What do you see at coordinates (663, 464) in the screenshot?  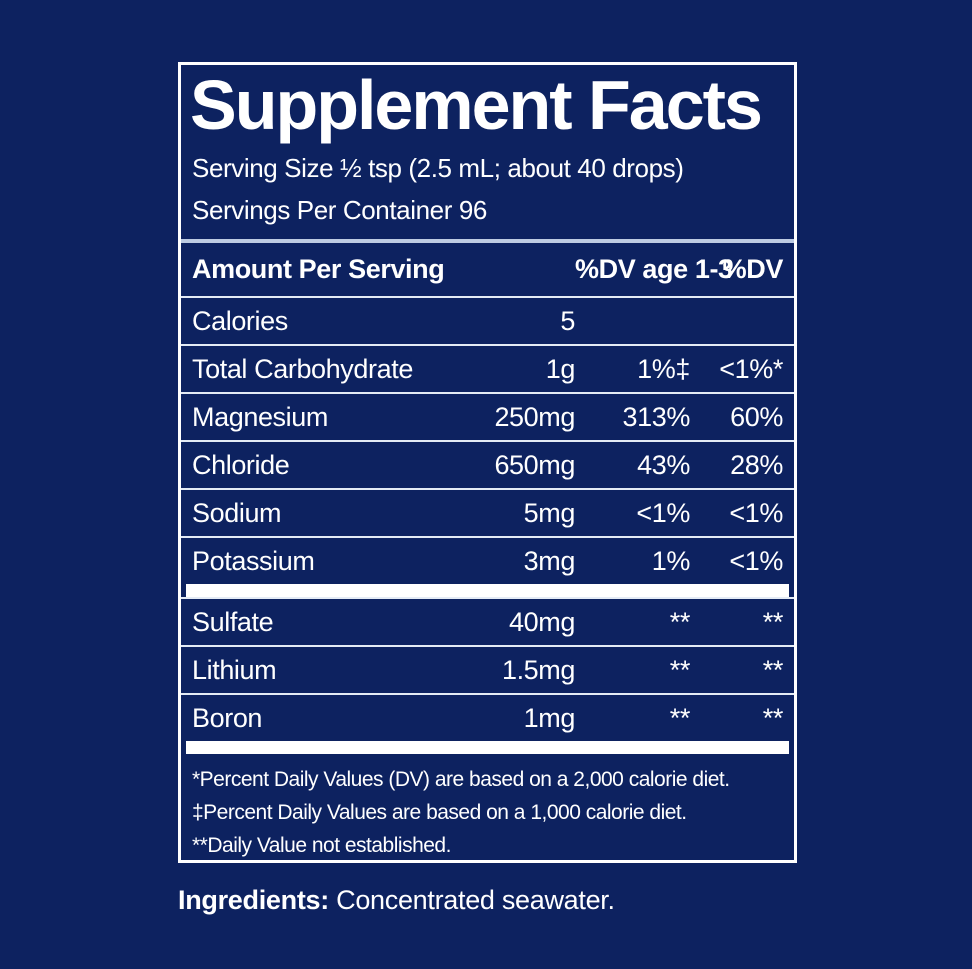 I see `cell-dv1: 43%` at bounding box center [663, 464].